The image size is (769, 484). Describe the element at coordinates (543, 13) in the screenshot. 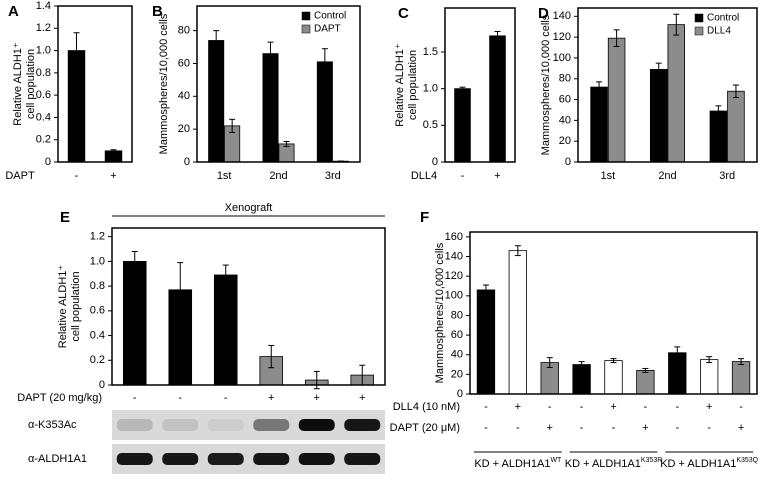

I see `panel-letter: D` at that location.